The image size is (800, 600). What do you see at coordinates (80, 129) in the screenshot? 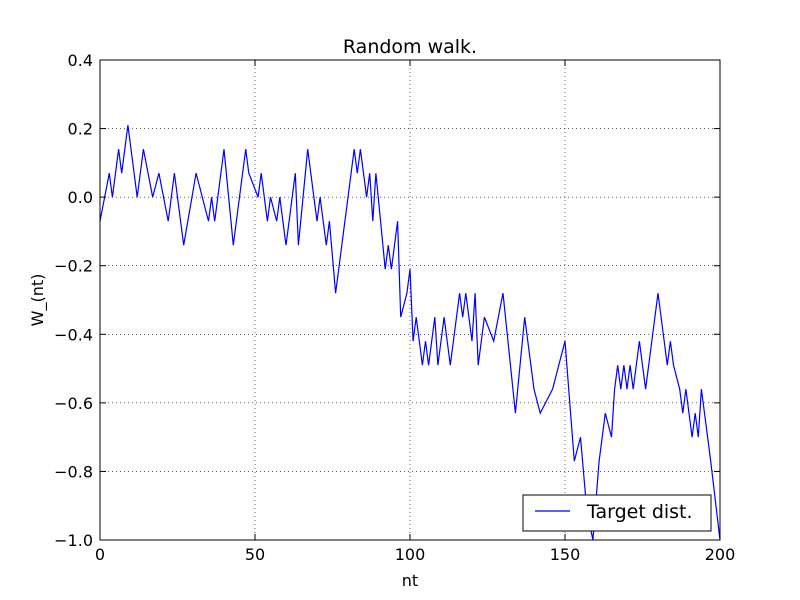
I see `y-tick-label: 0.2` at bounding box center [80, 129].